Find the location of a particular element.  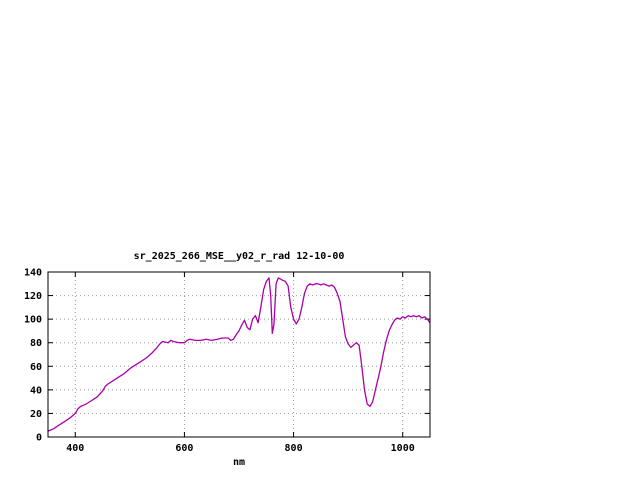

y-tick-label: 40 is located at coordinates (36, 390).